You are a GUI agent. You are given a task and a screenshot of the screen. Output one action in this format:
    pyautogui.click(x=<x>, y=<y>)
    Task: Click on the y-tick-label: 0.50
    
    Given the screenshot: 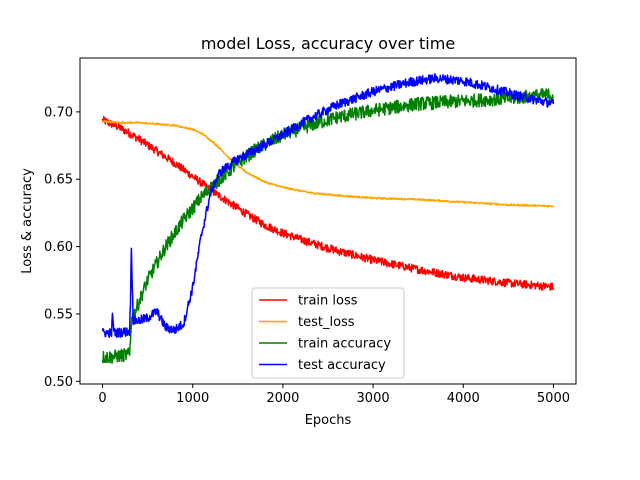 What is the action you would take?
    pyautogui.click(x=58, y=382)
    